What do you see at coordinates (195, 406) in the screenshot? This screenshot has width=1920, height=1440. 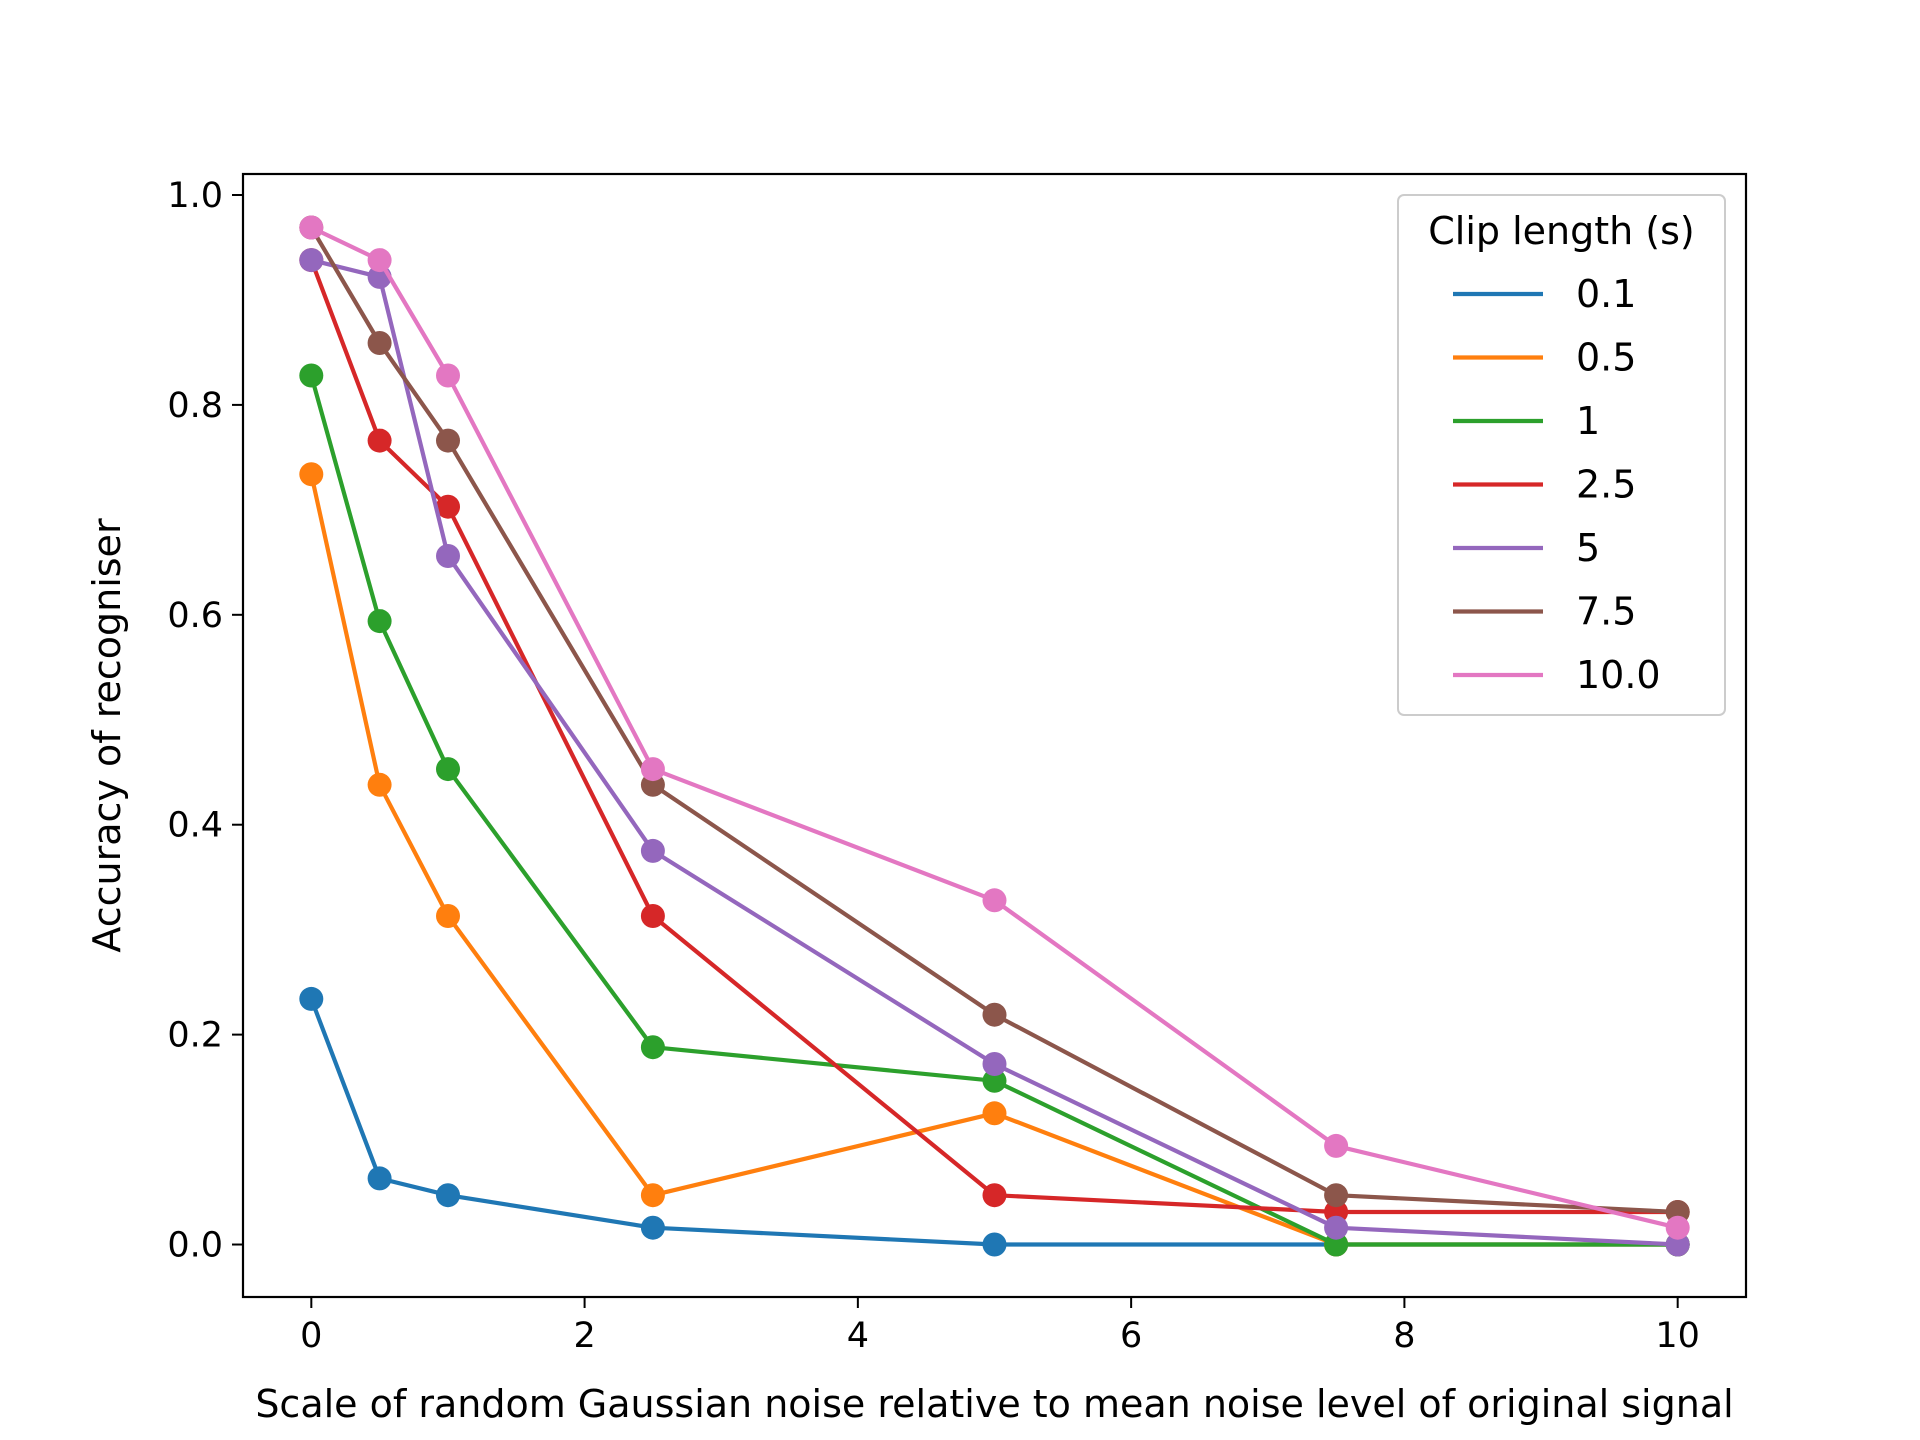 I see `y-tick-label: 0.8` at bounding box center [195, 406].